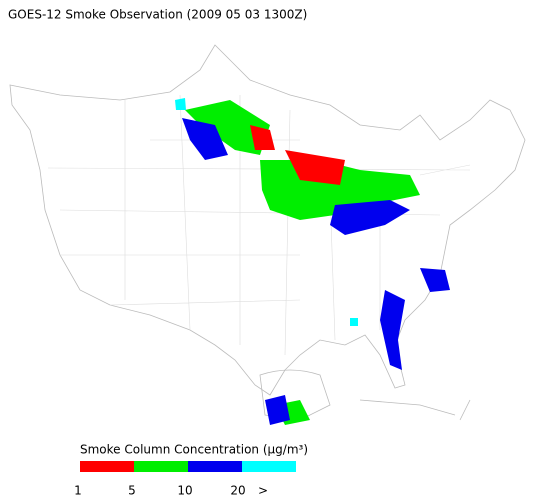 This screenshot has width=540, height=504. I want to click on colorbar-label: >, so click(263, 491).